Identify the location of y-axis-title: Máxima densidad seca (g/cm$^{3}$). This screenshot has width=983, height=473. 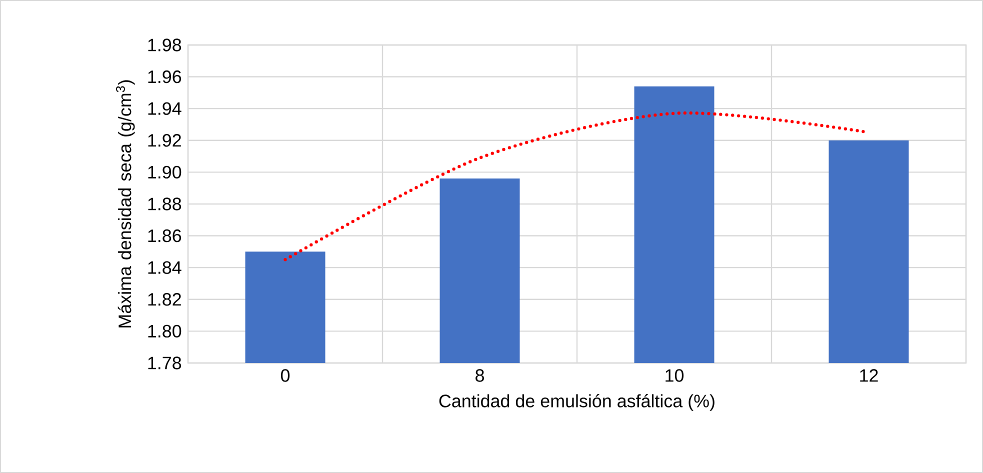
(125, 204).